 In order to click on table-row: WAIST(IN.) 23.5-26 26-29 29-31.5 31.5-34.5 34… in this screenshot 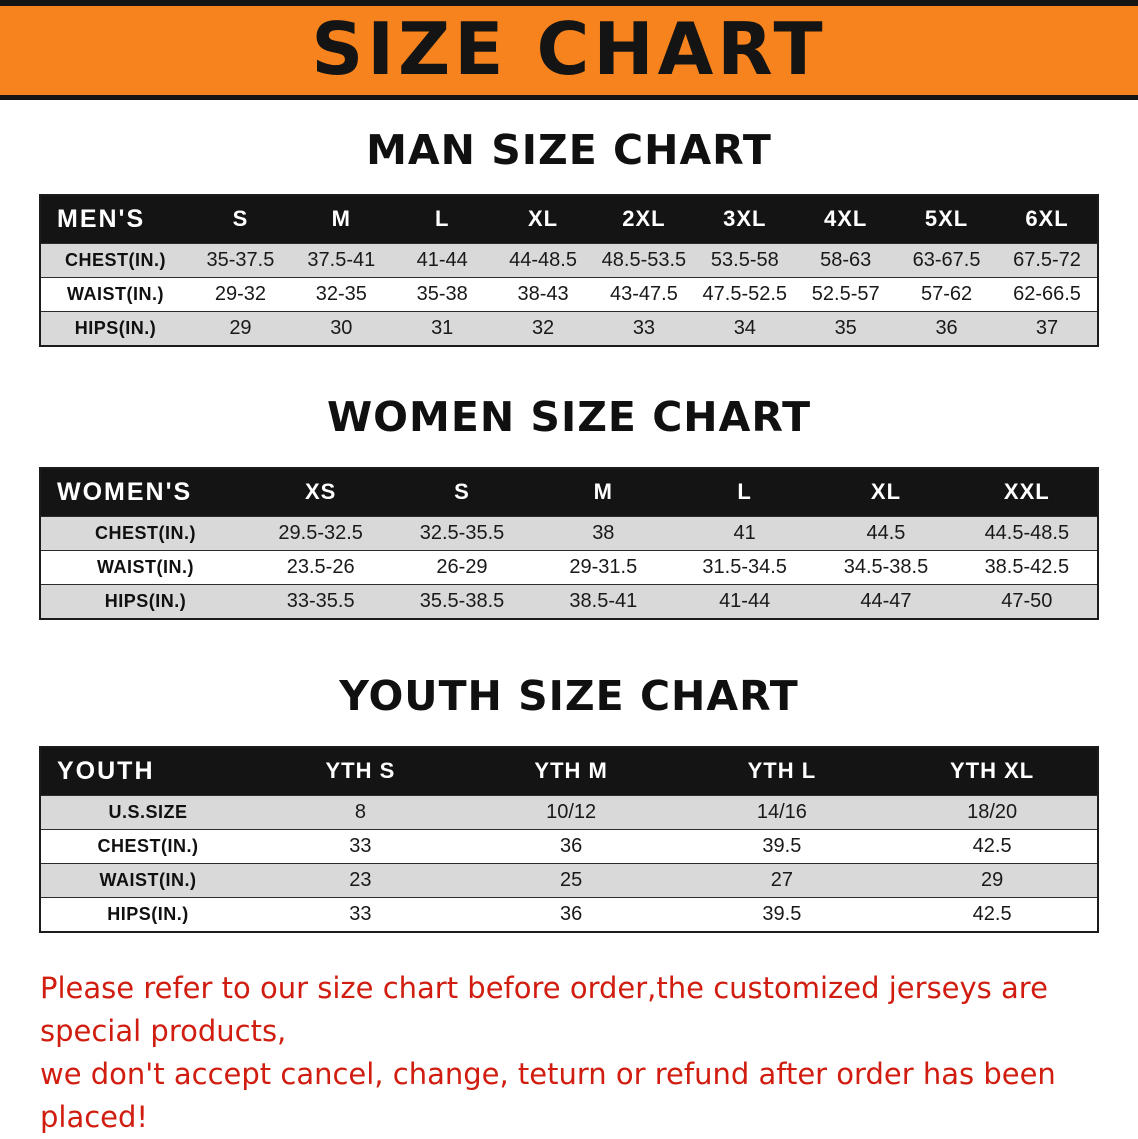, I will do `click(569, 567)`.